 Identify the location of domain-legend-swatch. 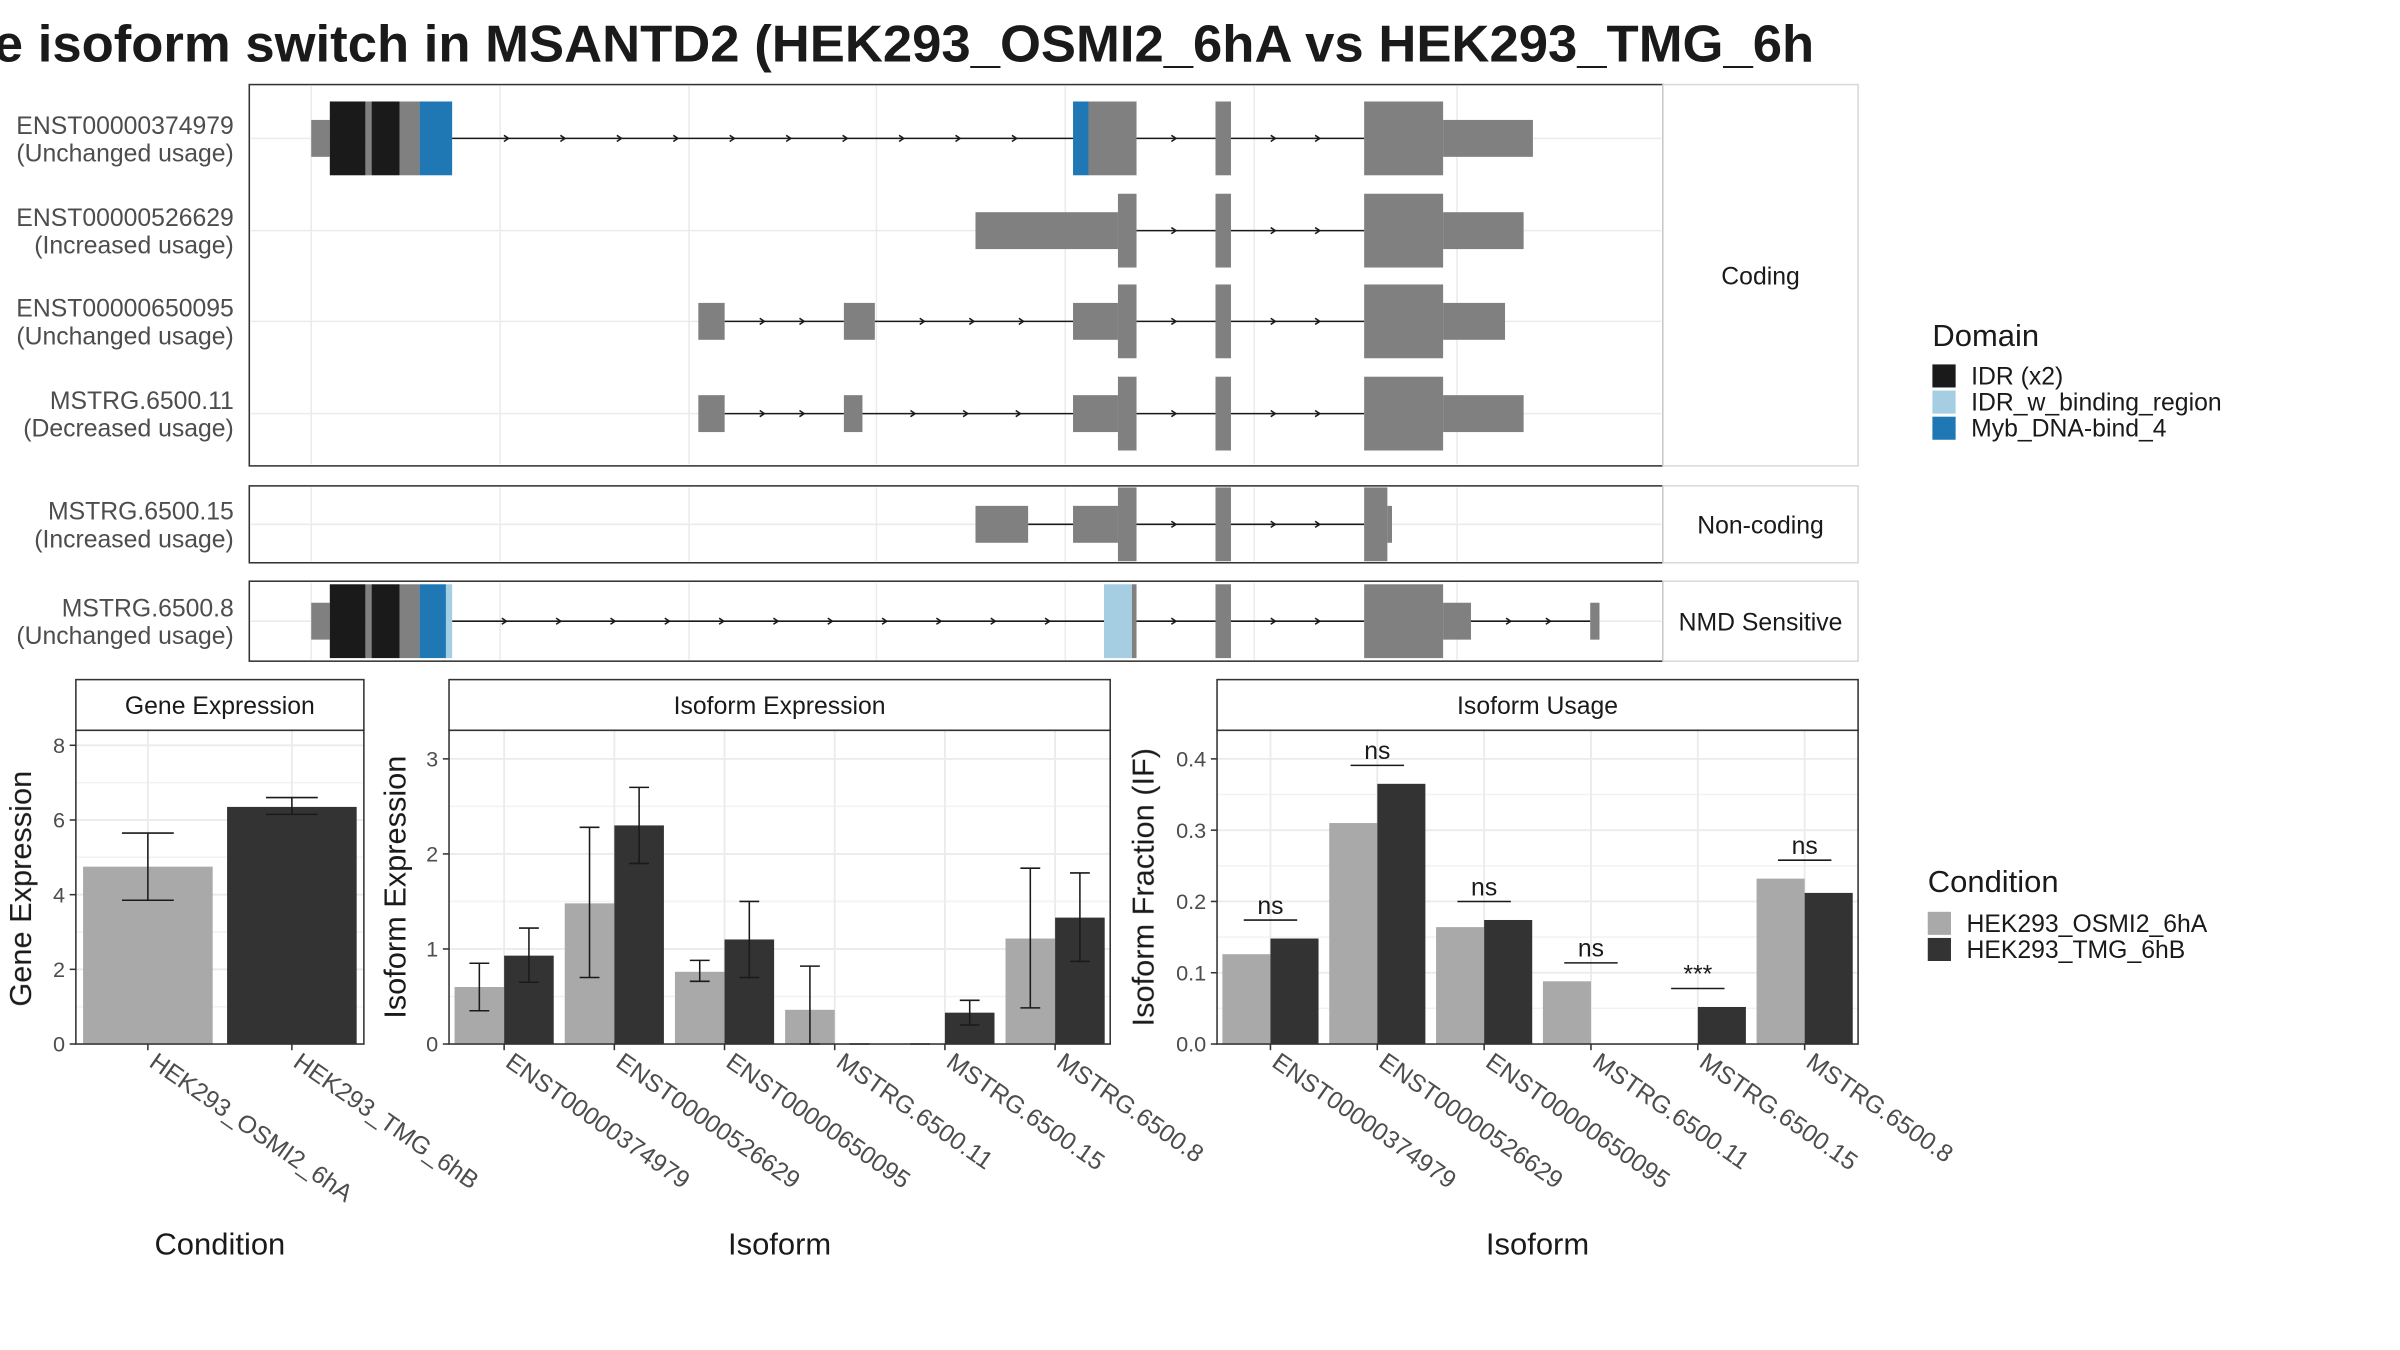
(1944, 376).